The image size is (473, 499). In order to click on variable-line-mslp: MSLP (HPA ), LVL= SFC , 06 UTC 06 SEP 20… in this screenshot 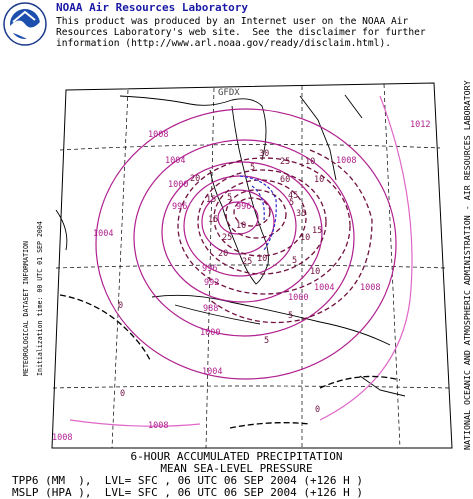, I will do `click(187, 492)`.